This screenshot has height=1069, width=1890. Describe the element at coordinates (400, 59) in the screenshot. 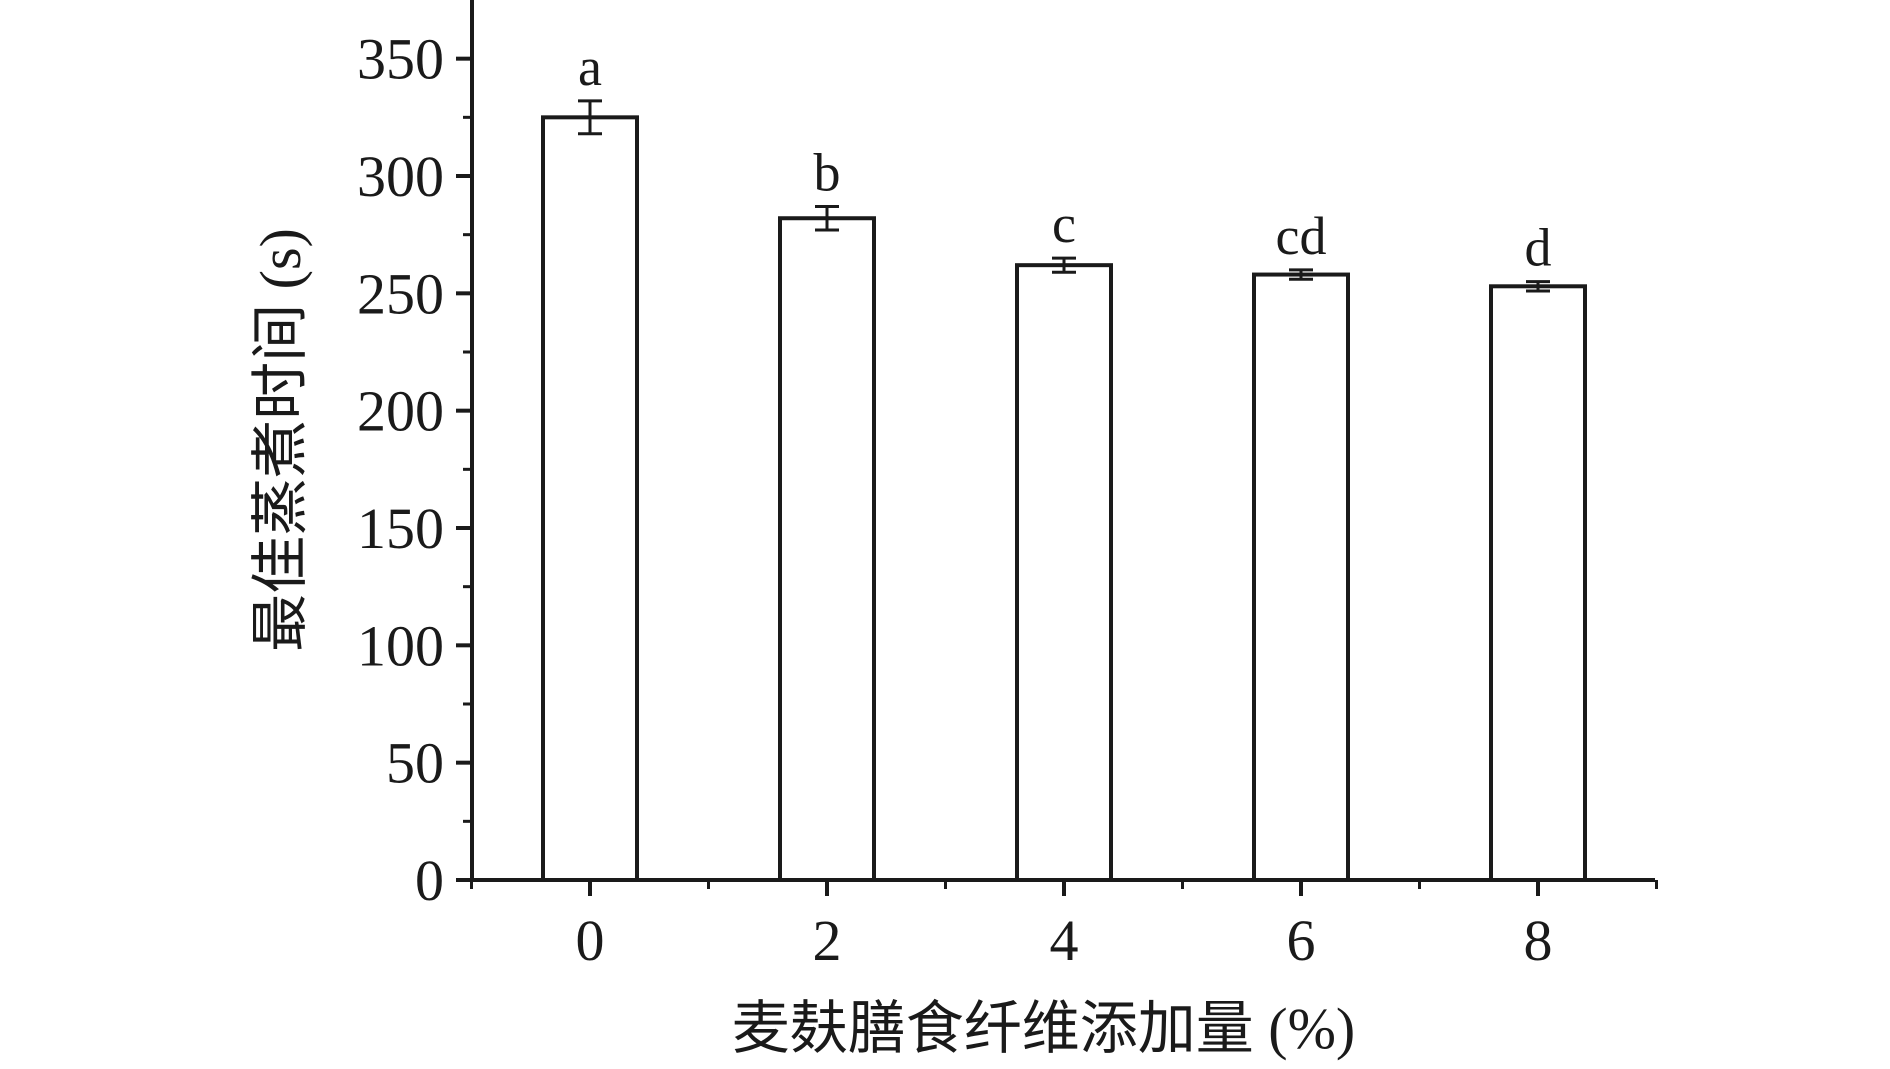

I see `y-tick-label: 350` at that location.